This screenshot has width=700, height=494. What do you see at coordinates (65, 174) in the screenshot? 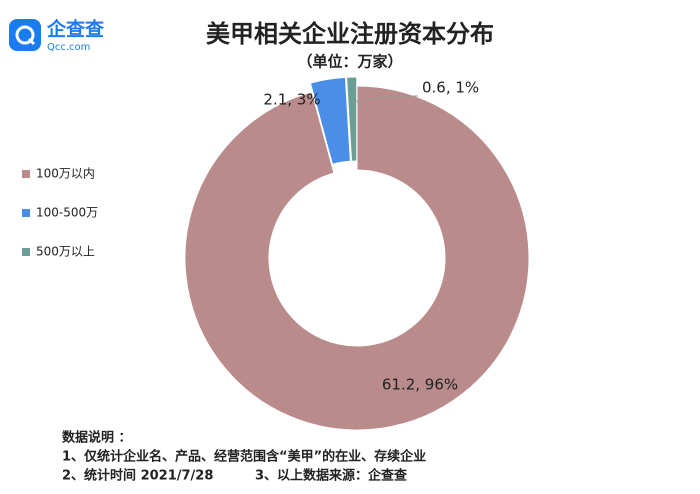
I see `legend-label: 100万以内` at bounding box center [65, 174].